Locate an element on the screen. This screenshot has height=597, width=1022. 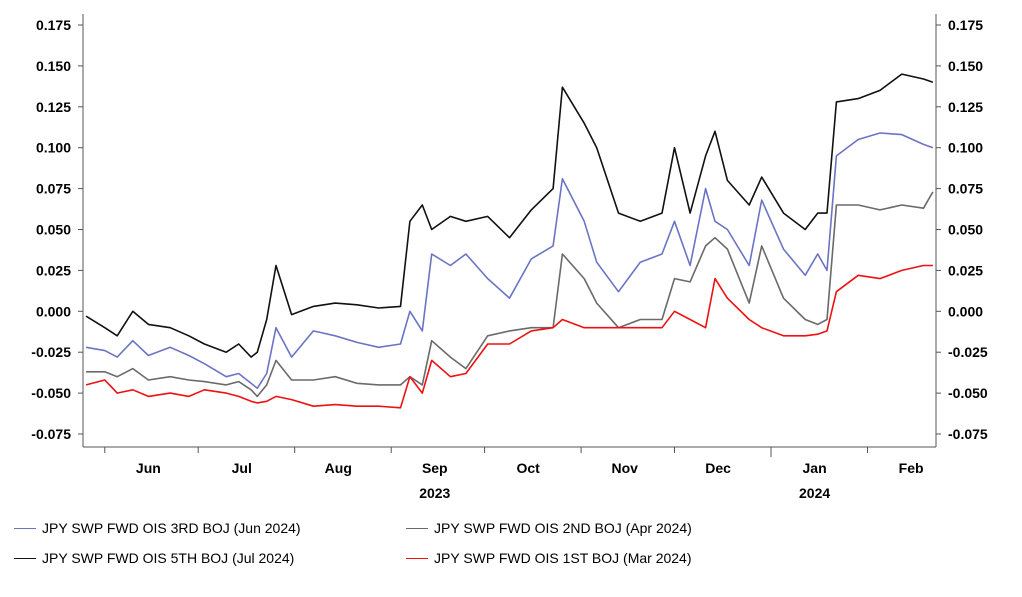
legend-item-5th-boj: JPY SWP FWD OIS 5TH BOJ (Jul 2024) is located at coordinates (154, 558).